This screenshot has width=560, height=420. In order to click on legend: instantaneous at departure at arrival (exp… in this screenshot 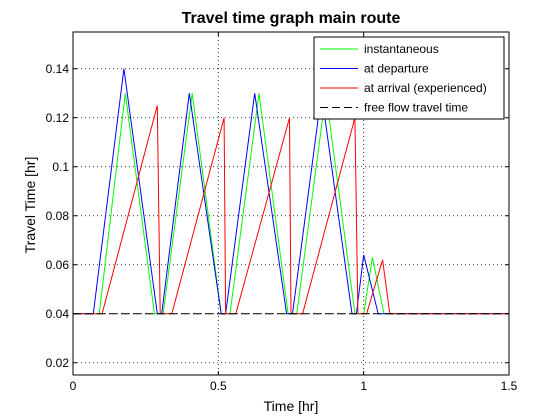, I will do `click(409, 78)`.